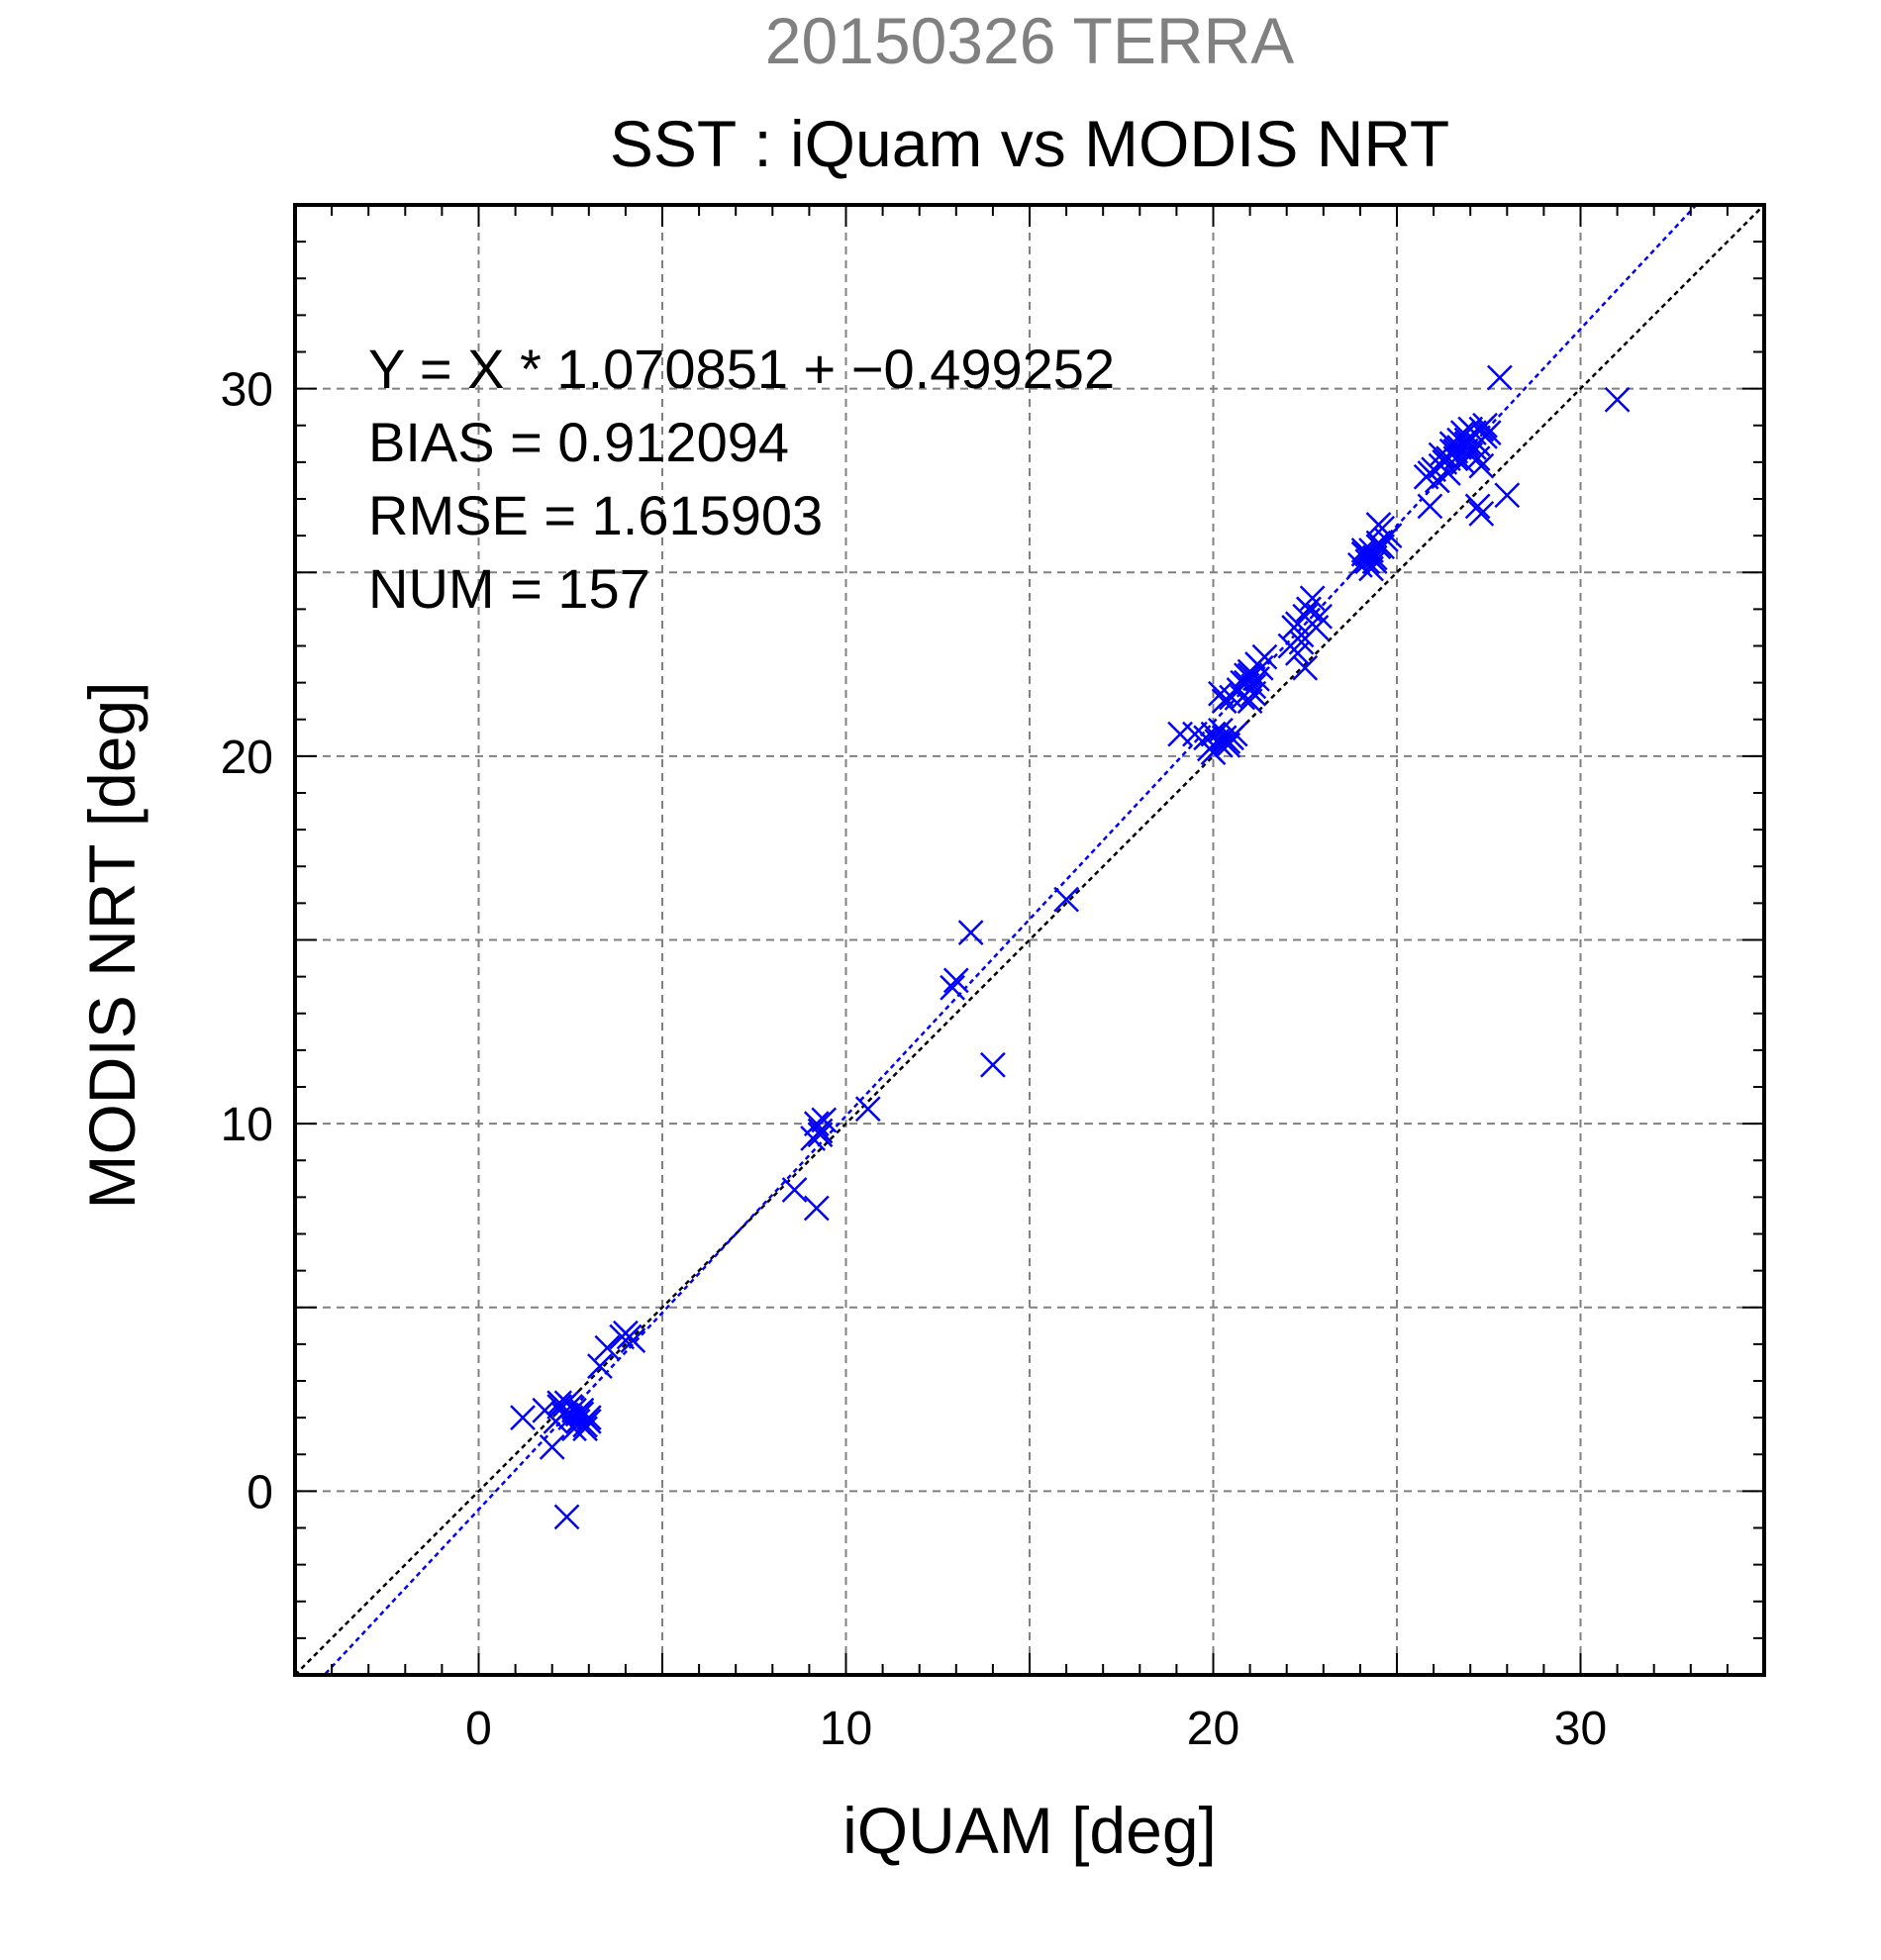 This screenshot has height=1960, width=1881. Describe the element at coordinates (1030, 1830) in the screenshot. I see `x-axis-label: iQUAM [deg]` at that location.